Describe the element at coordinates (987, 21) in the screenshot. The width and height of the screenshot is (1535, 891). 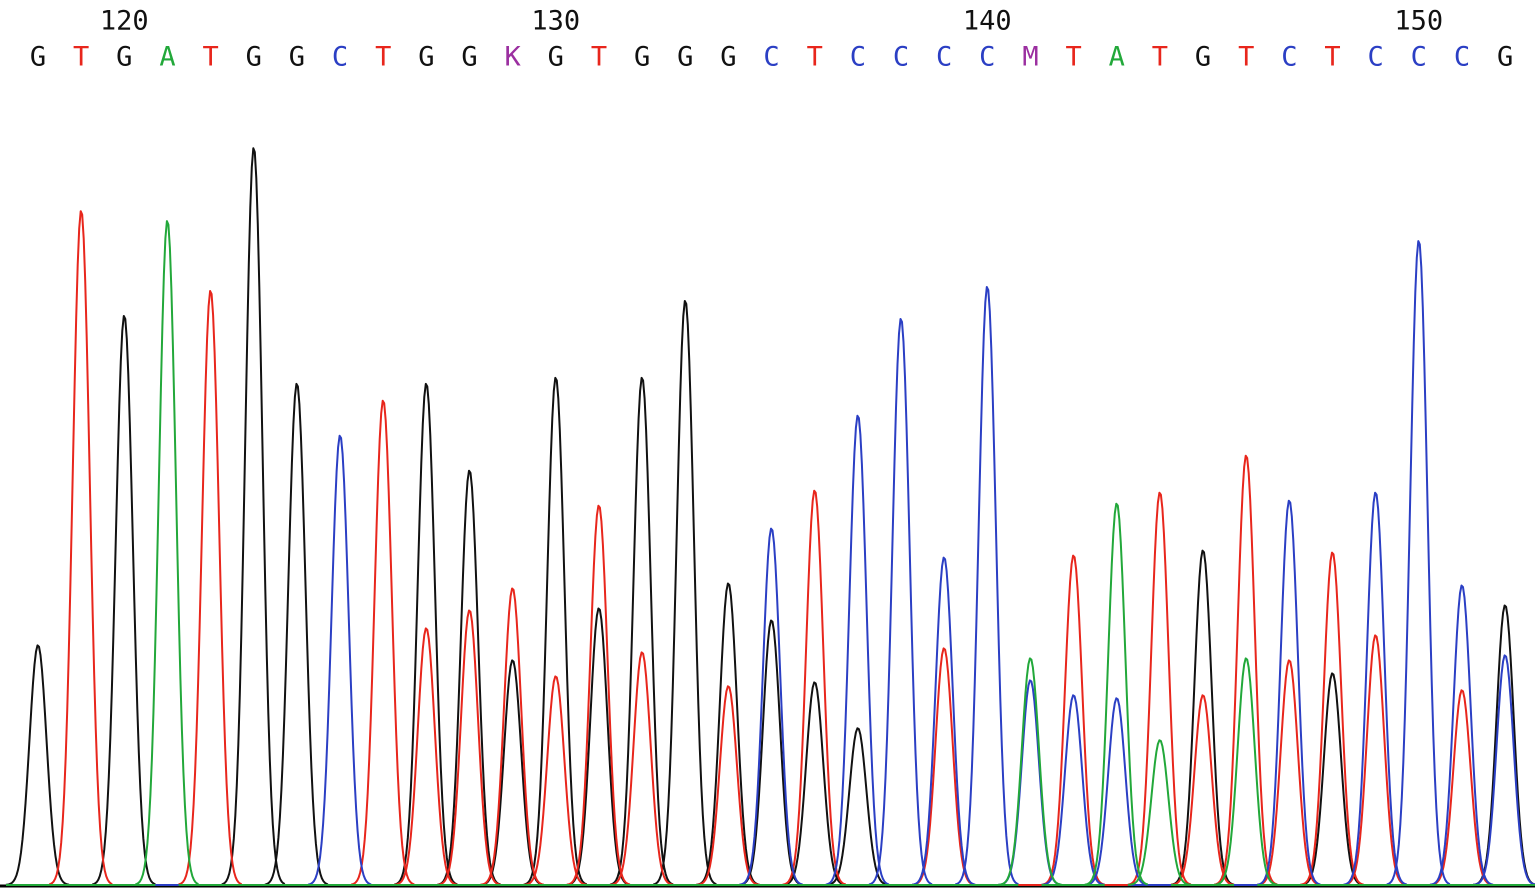
I see `x-tick-label: 140` at that location.